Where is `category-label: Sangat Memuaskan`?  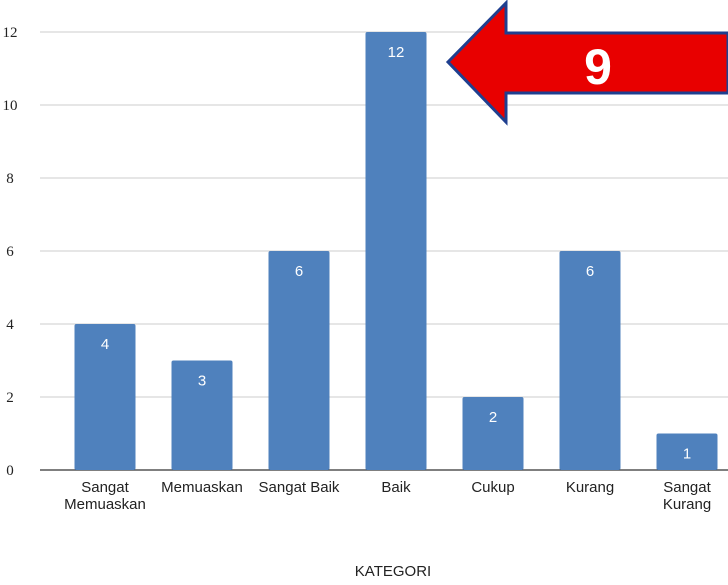
category-label: Sangat Memuaskan is located at coordinates (105, 496).